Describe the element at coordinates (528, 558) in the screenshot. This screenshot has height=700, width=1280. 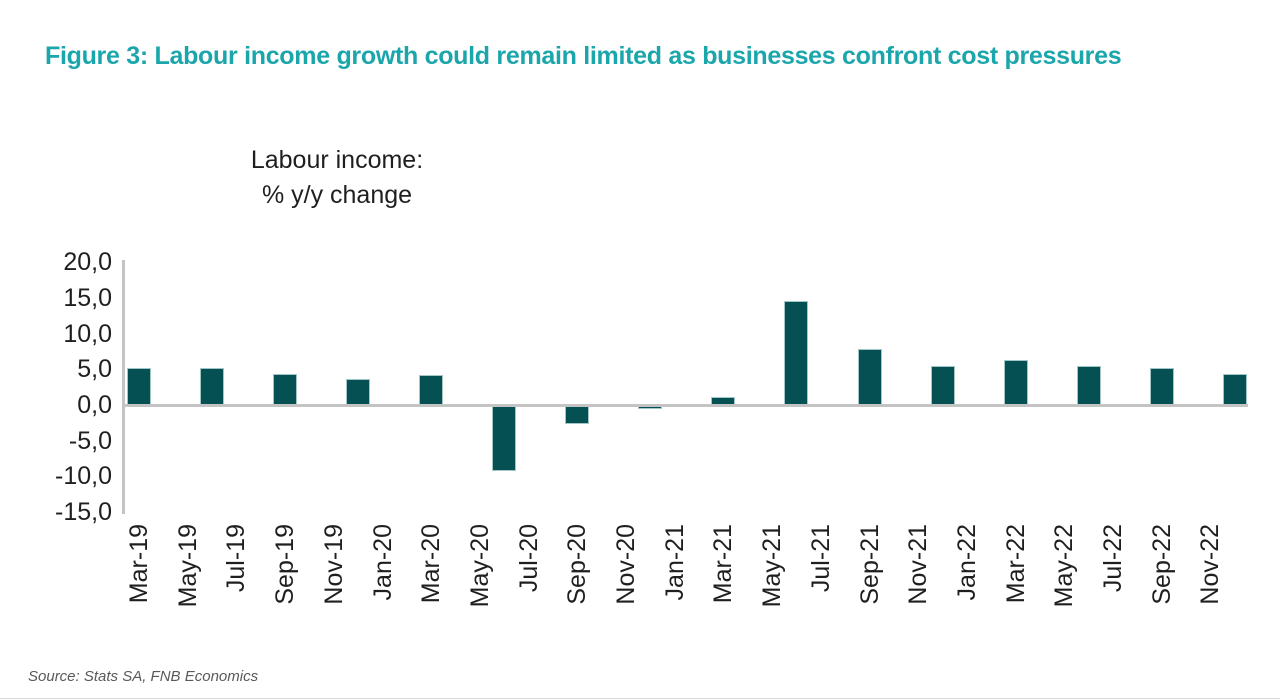
I see `x-tick-label: Jul-20` at that location.